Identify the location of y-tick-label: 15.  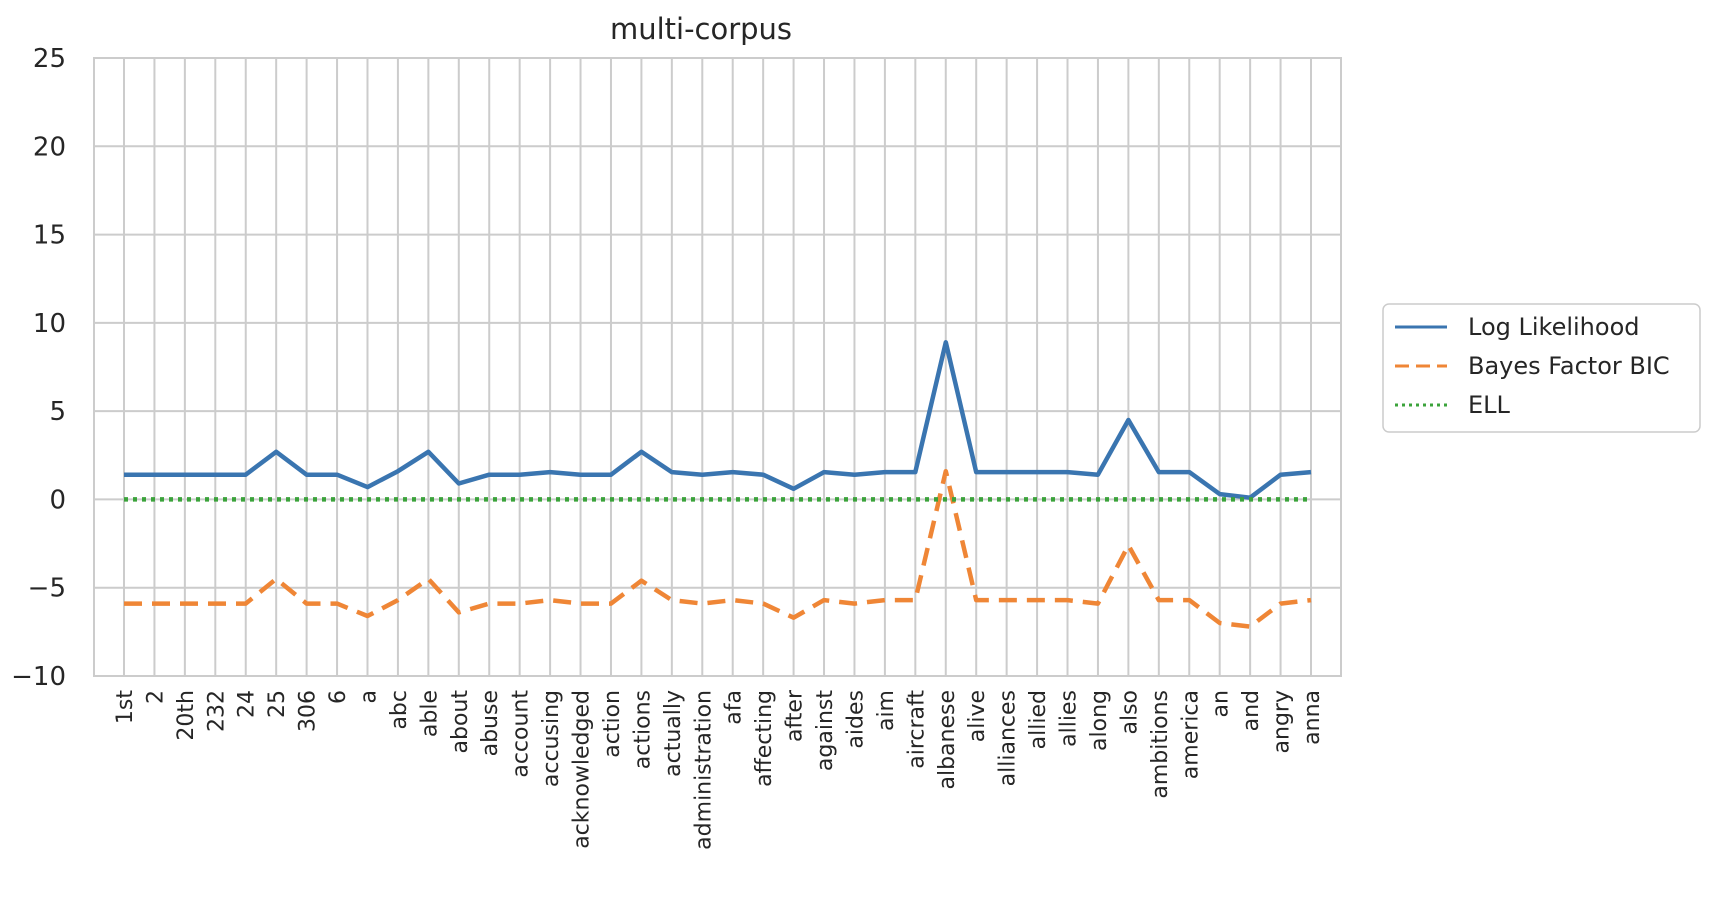
(49, 236).